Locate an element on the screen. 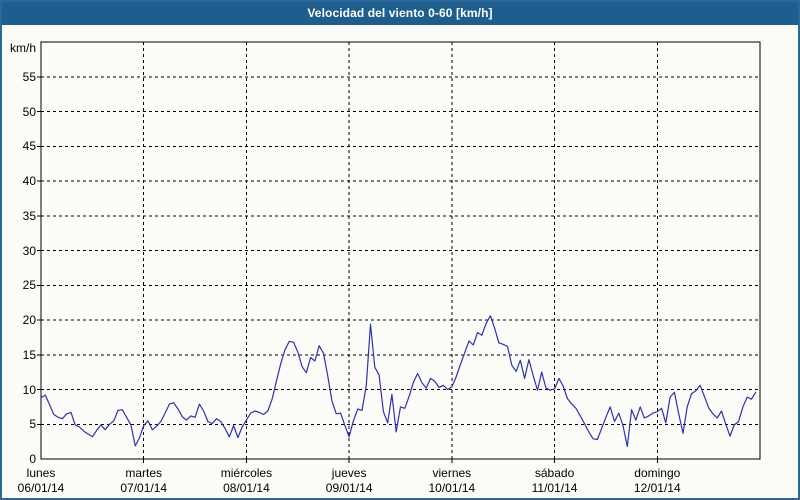 The width and height of the screenshot is (800, 500). y-tick-label: 40 is located at coordinates (29, 181).